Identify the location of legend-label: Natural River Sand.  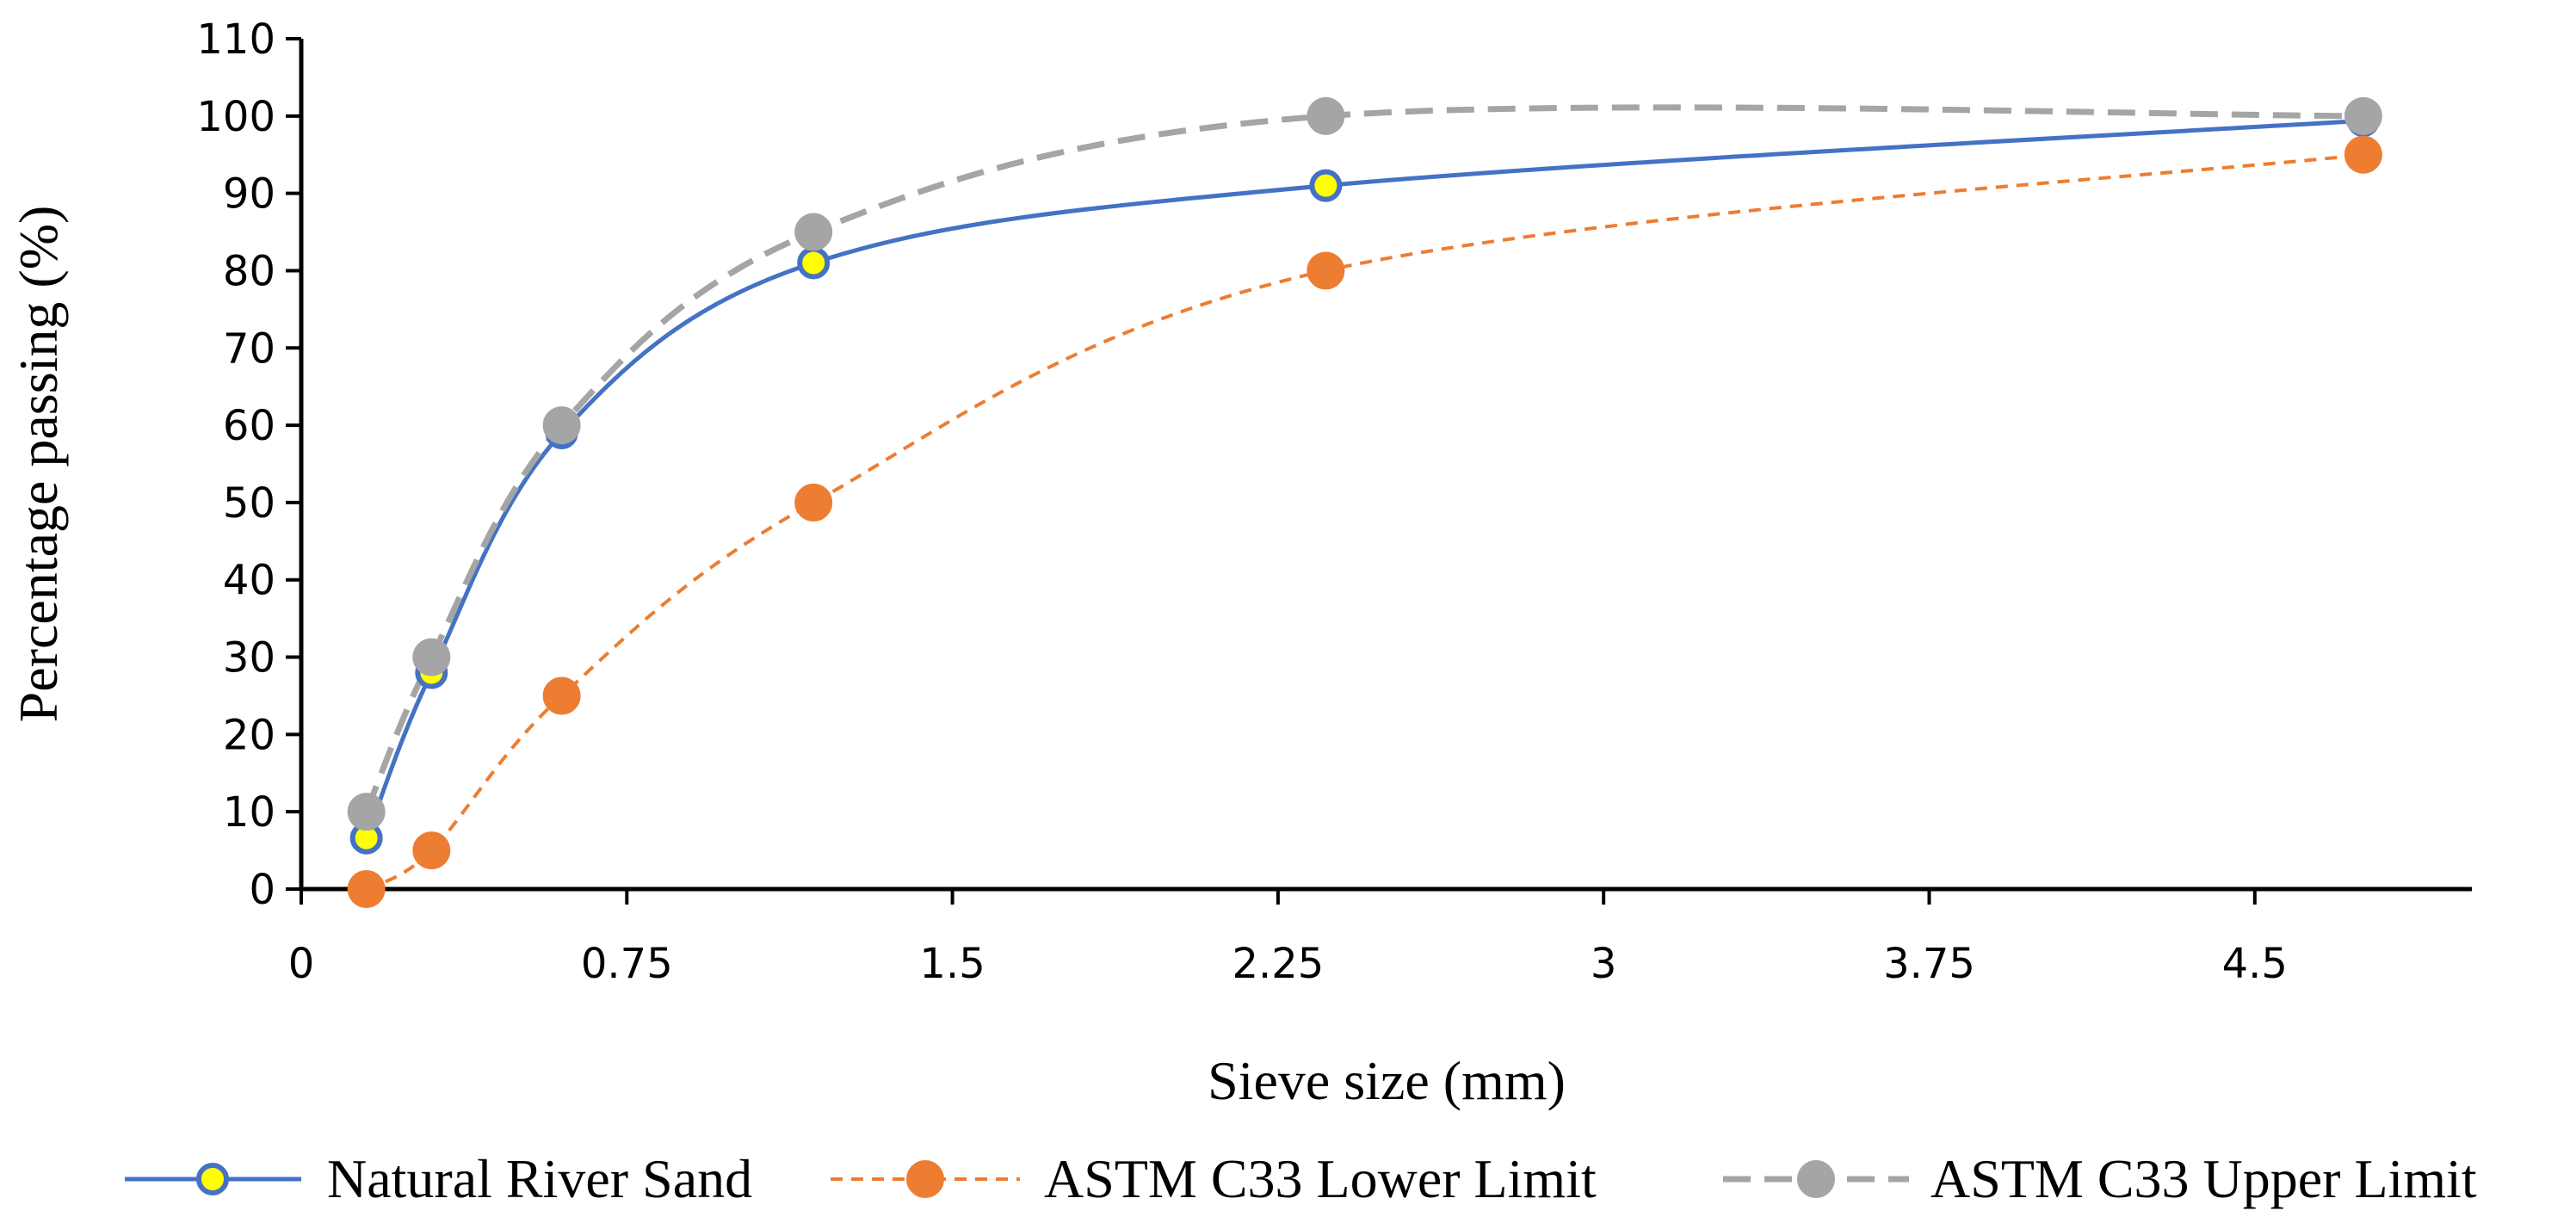
(539, 1178).